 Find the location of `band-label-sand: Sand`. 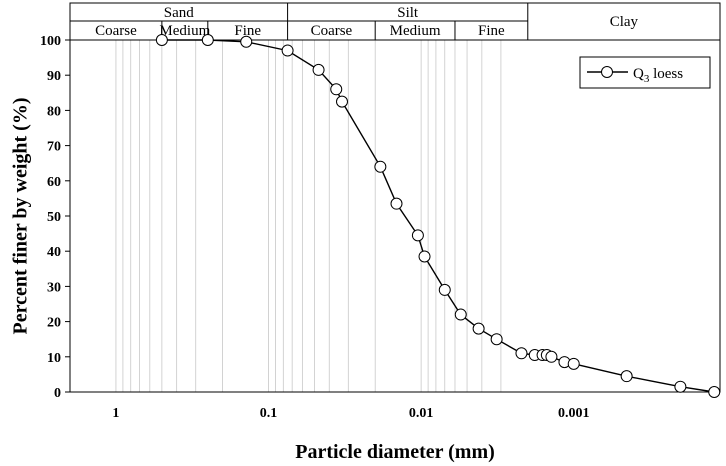

band-label-sand: Sand is located at coordinates (179, 13).